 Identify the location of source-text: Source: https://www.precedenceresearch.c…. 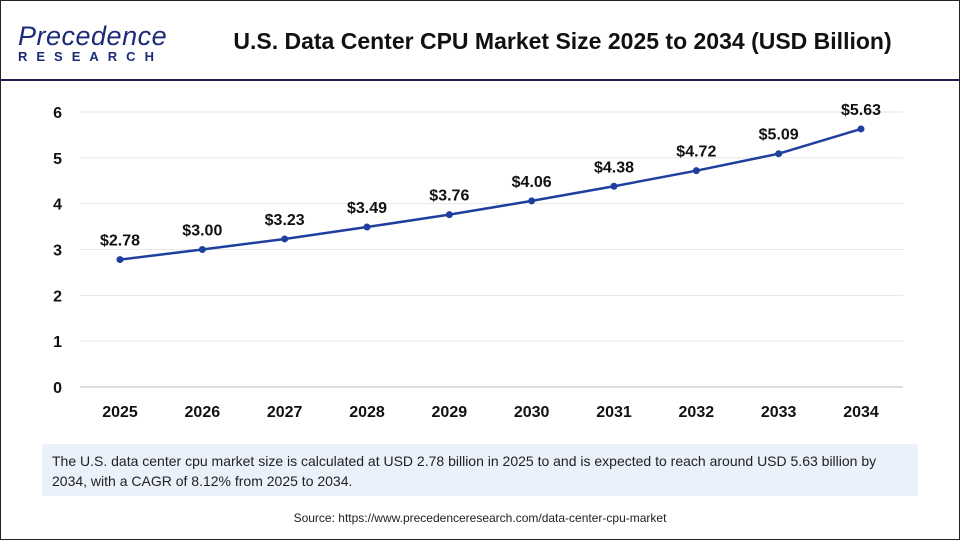
(480, 518).